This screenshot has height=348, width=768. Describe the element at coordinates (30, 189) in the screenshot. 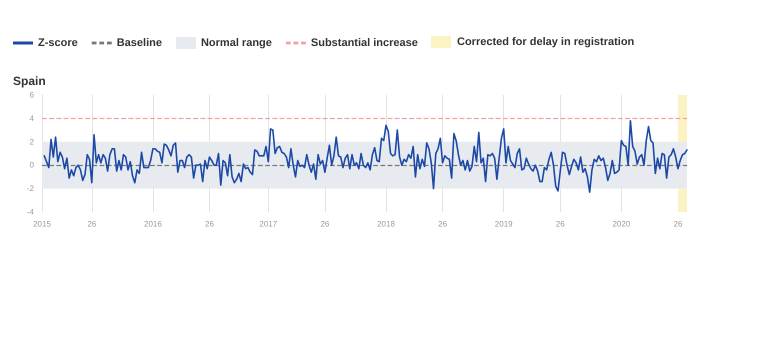

I see `y-tick-label: -2` at that location.